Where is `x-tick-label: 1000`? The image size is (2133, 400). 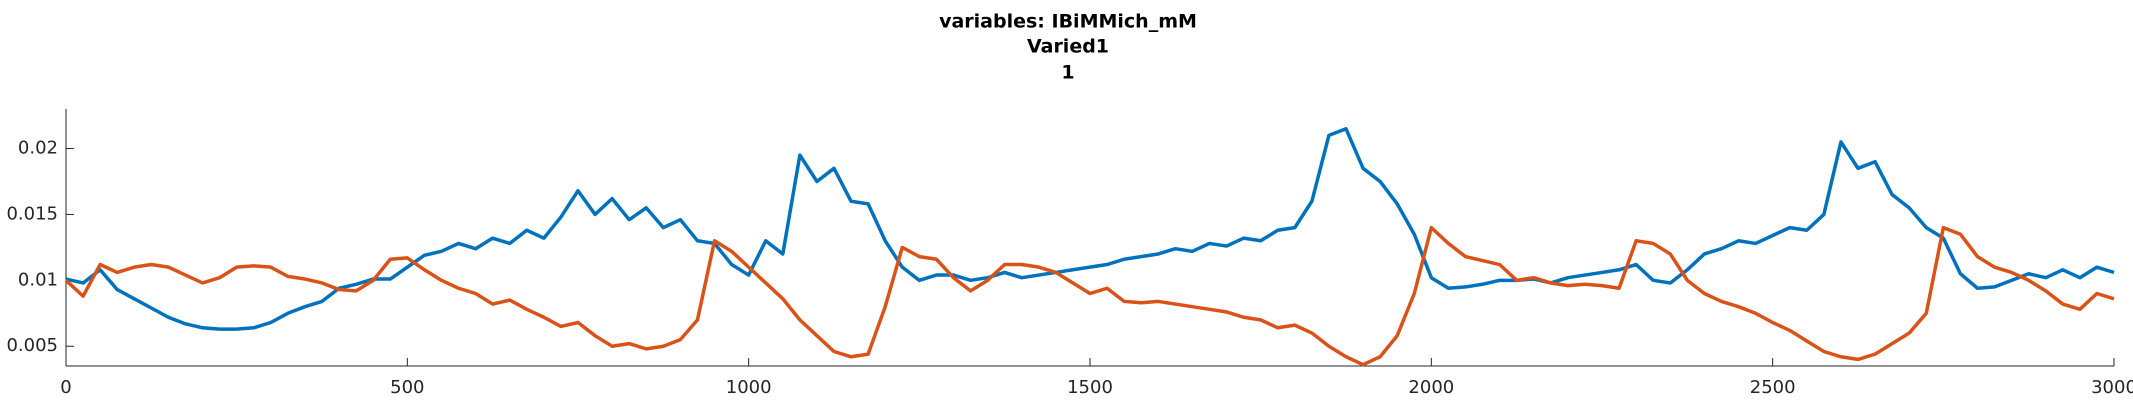
x-tick-label: 1000 is located at coordinates (749, 387).